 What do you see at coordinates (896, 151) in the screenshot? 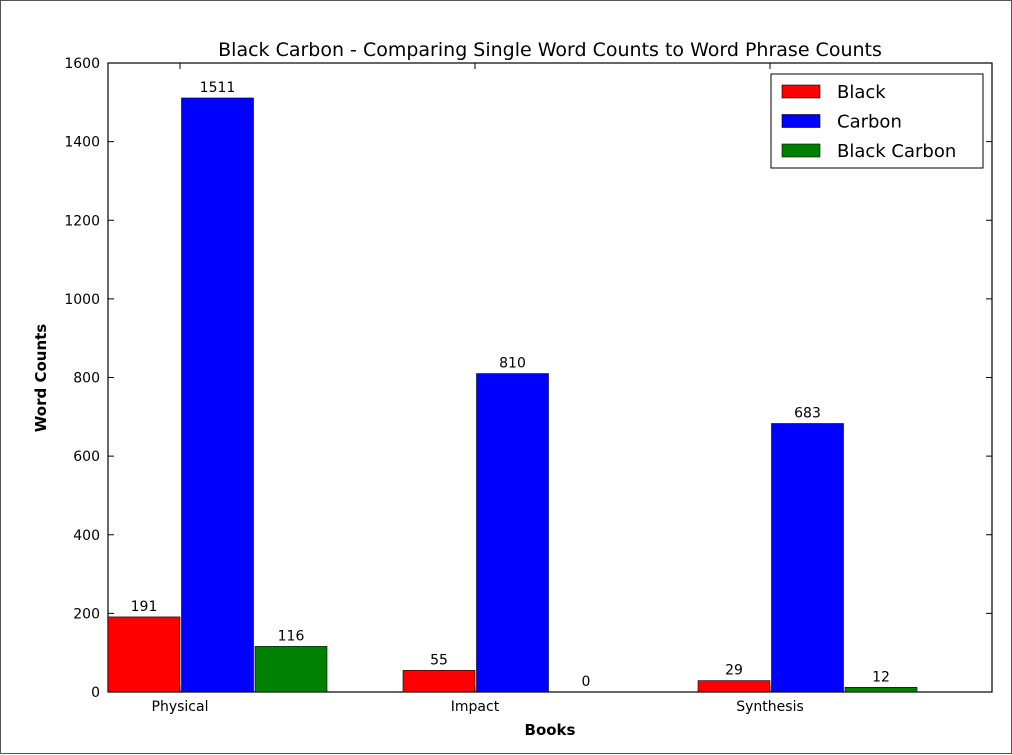
I see `legend-label: Black Carbon` at bounding box center [896, 151].